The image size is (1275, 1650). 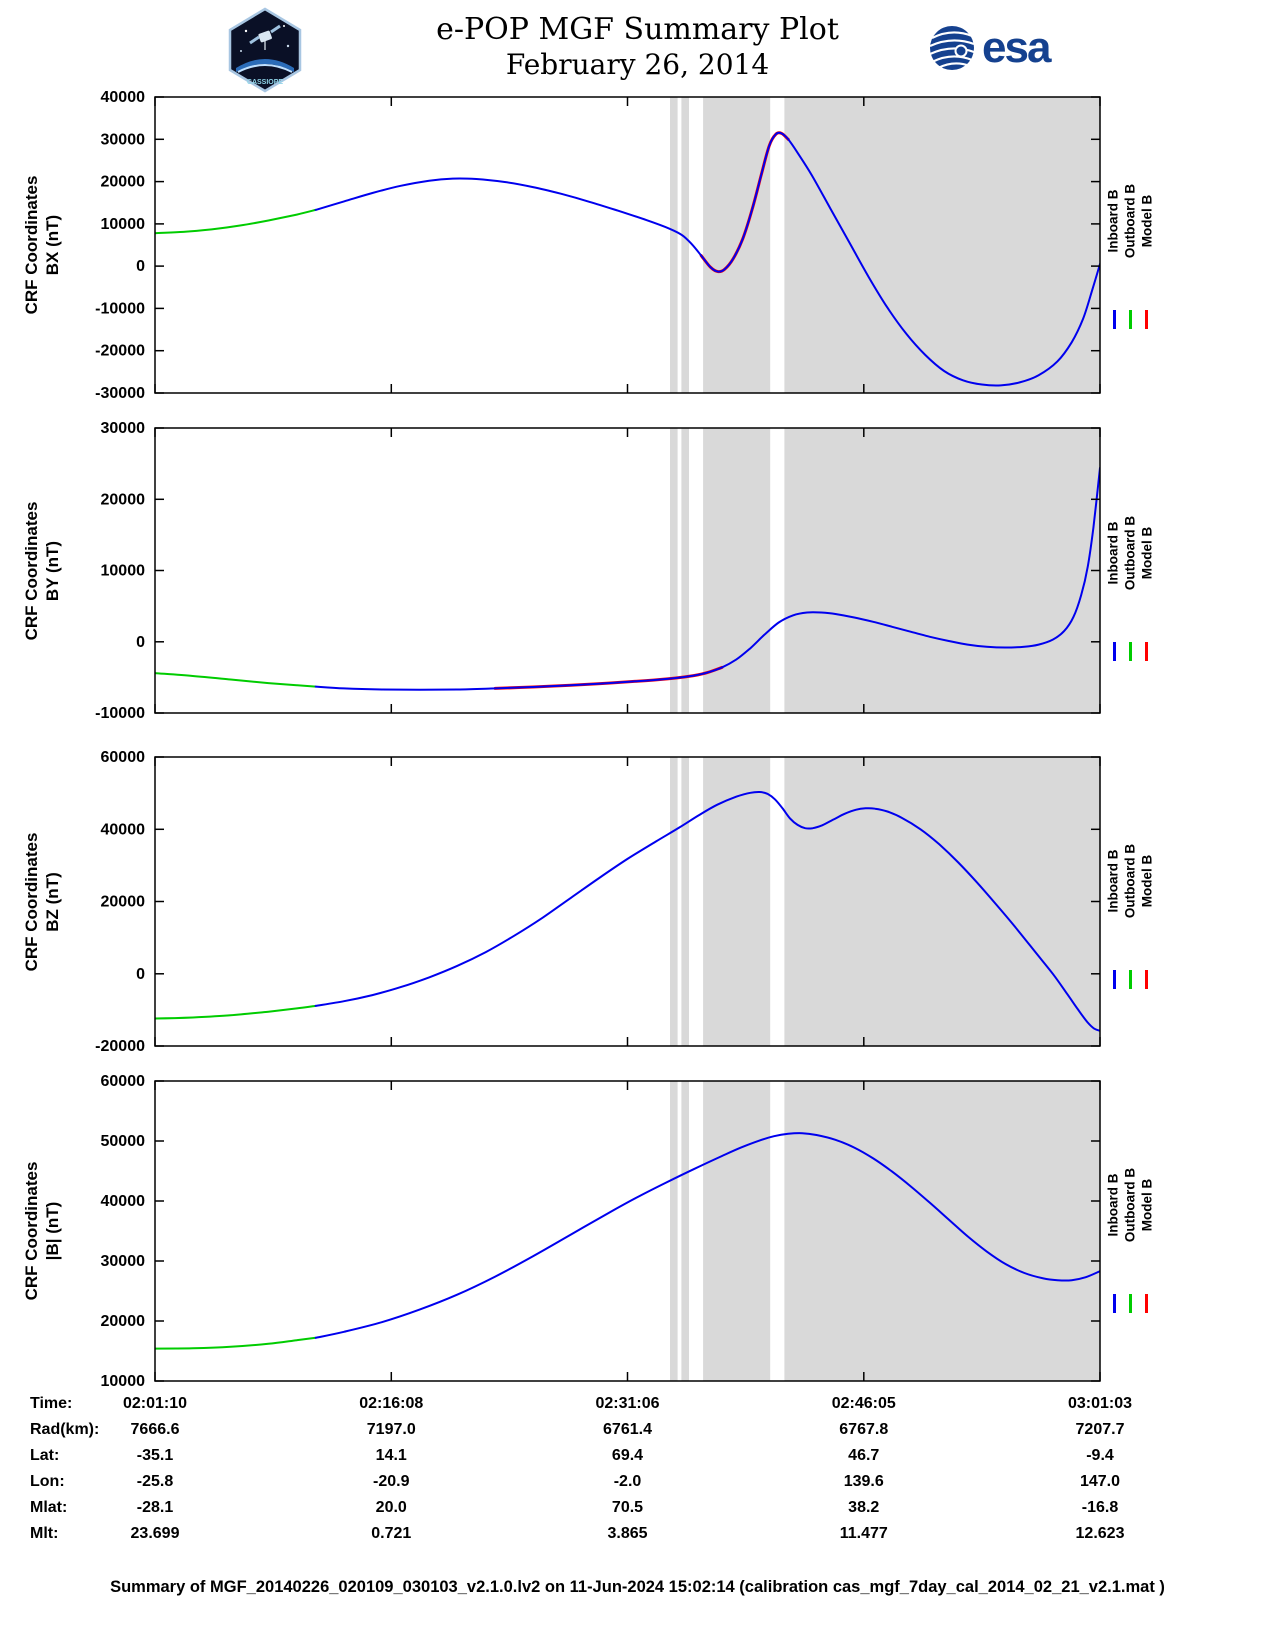 What do you see at coordinates (864, 1507) in the screenshot?
I see `table-cell: 38.2` at bounding box center [864, 1507].